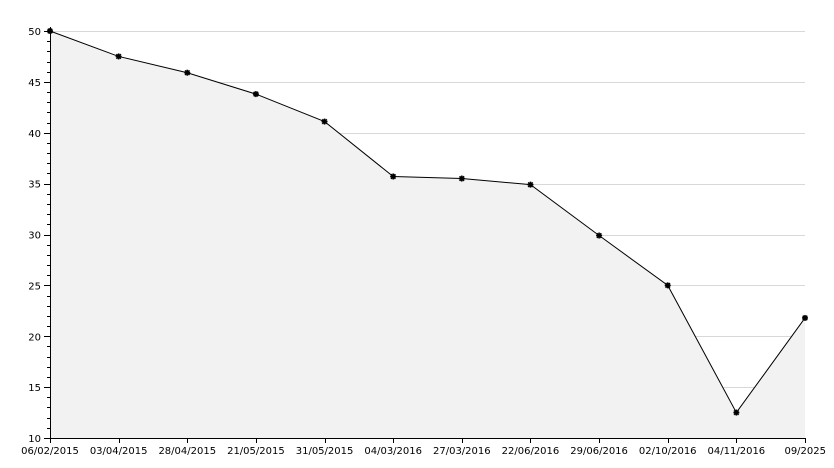 This screenshot has height=468, width=834. I want to click on x-tick-label: 06/02/2015, so click(50, 451).